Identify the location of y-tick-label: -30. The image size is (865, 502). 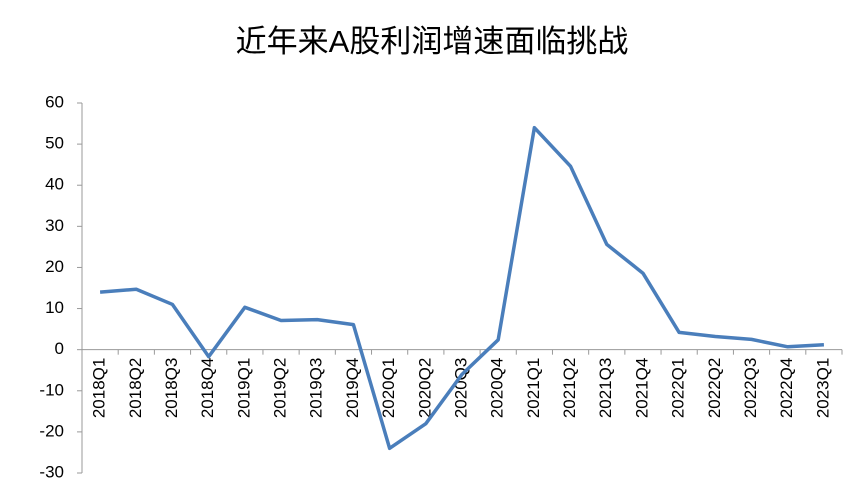
(51, 471).